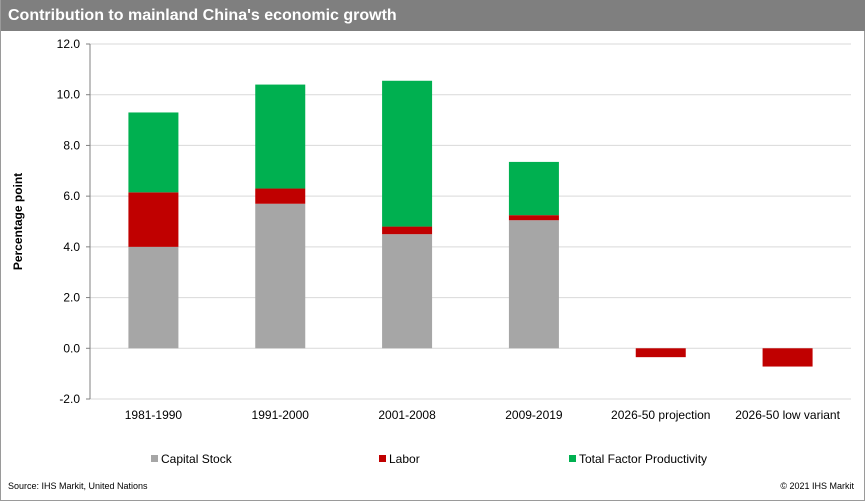 The height and width of the screenshot is (501, 865). Describe the element at coordinates (407, 415) in the screenshot. I see `x-tick-label: 2001-2008` at that location.